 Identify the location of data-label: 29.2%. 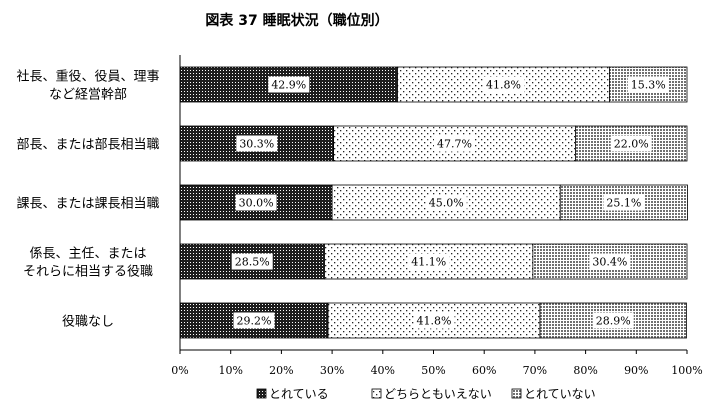
(254, 321).